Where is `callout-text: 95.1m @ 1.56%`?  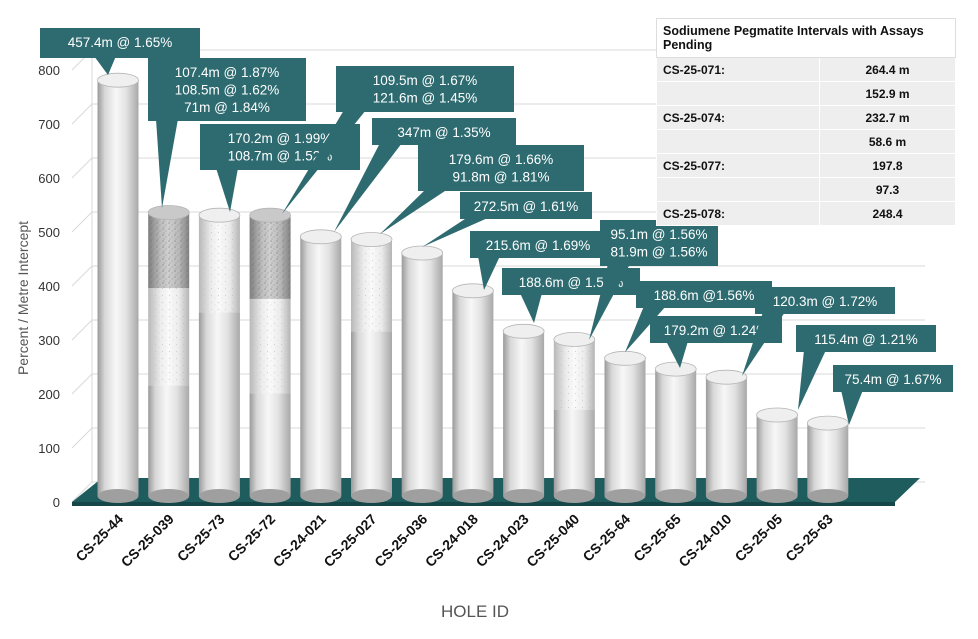 callout-text: 95.1m @ 1.56% is located at coordinates (658, 234).